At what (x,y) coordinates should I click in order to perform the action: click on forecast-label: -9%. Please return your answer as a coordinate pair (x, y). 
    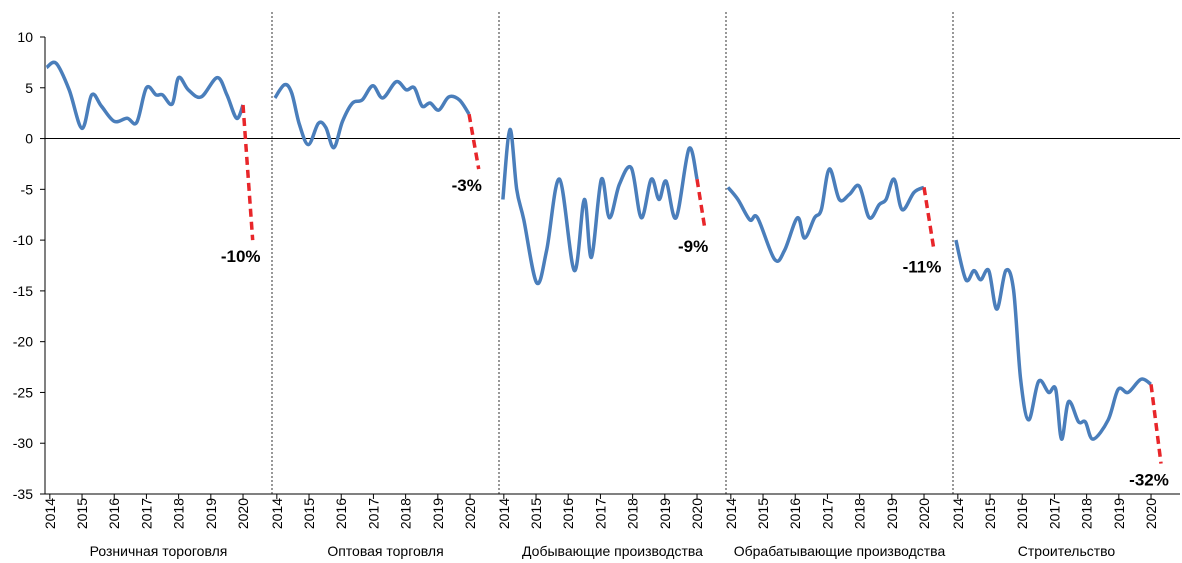
    Looking at the image, I should click on (693, 246).